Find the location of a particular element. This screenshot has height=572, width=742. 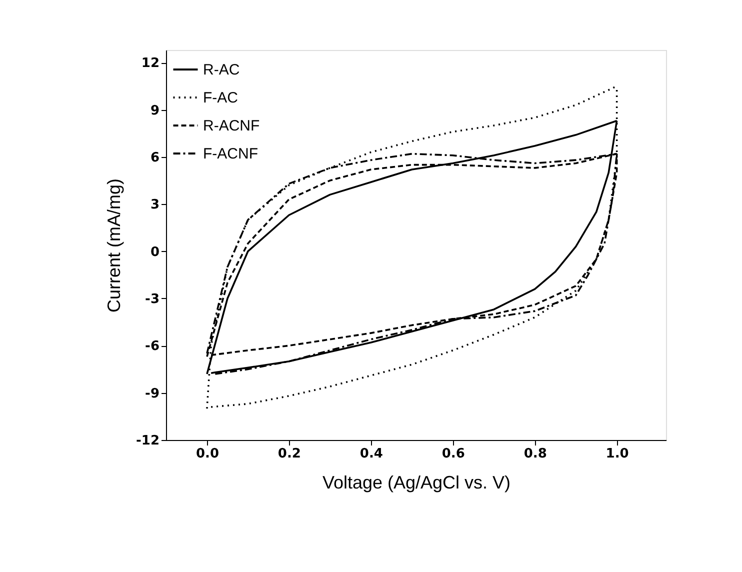

y-tick-label: -12 is located at coordinates (148, 441).